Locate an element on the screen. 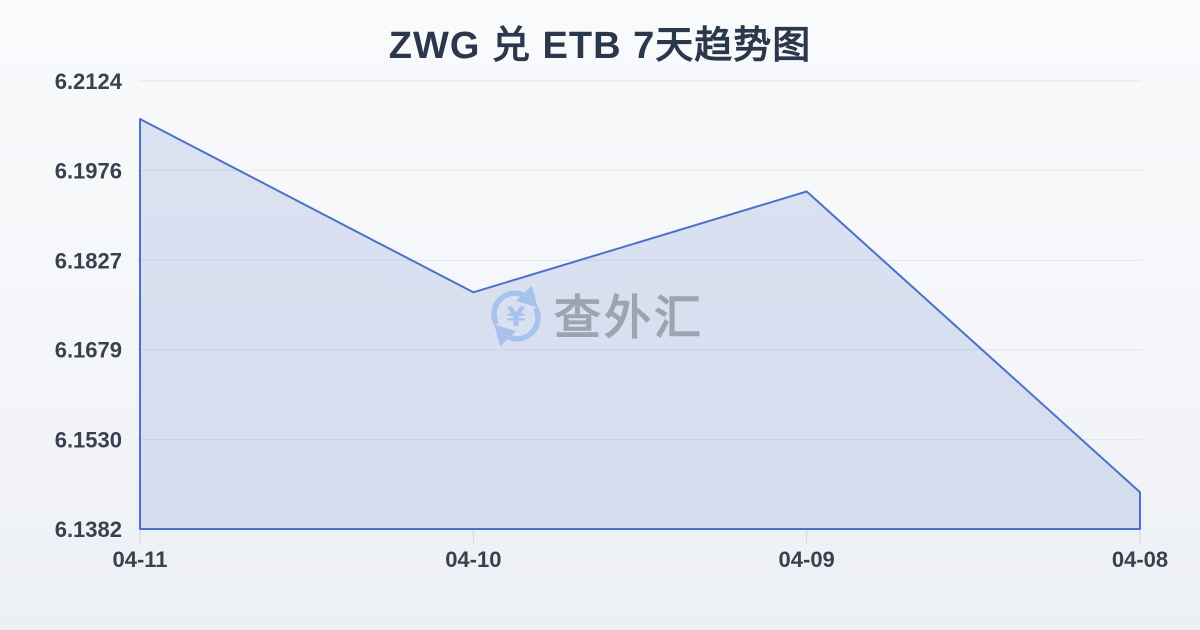 The height and width of the screenshot is (630, 1200). watermark-icon: ¥ is located at coordinates (516, 316).